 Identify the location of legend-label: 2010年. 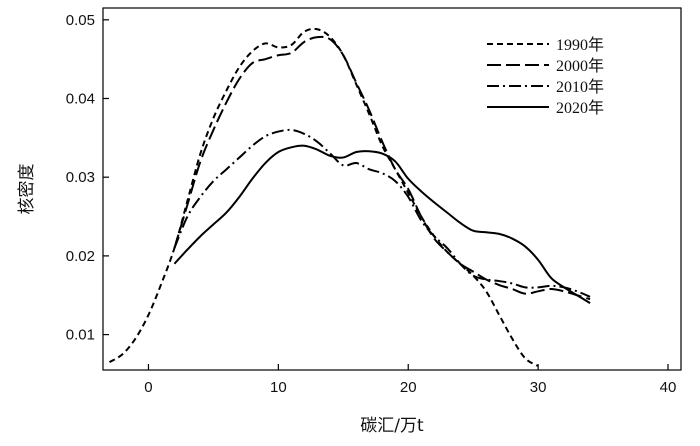
(580, 87).